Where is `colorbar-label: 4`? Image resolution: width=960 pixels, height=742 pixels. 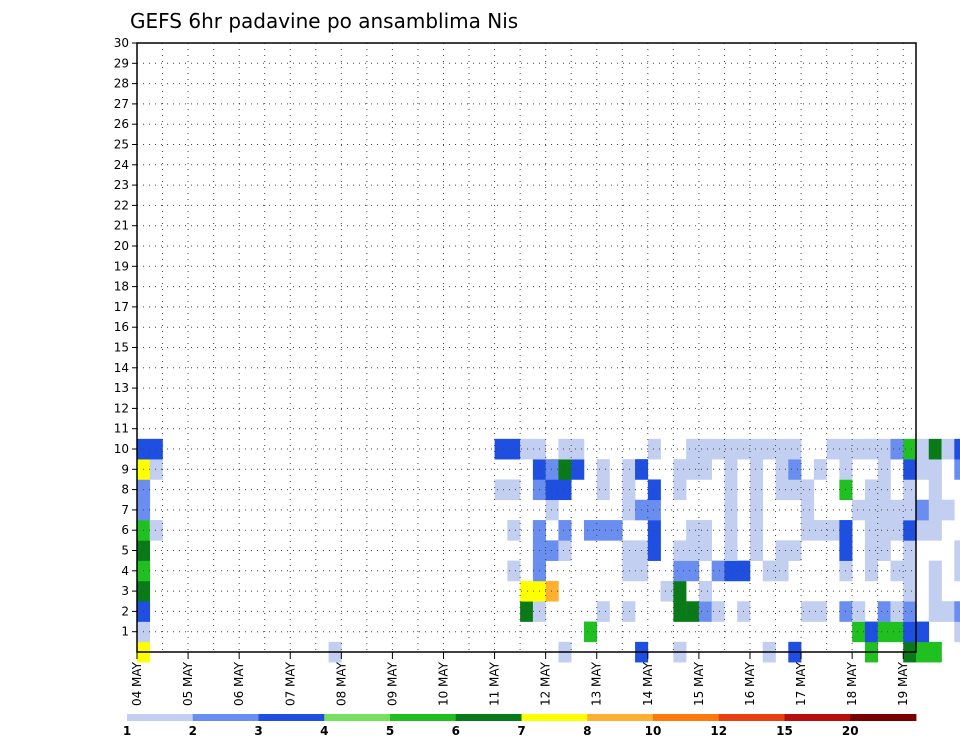
colorbar-label: 4 is located at coordinates (324, 731).